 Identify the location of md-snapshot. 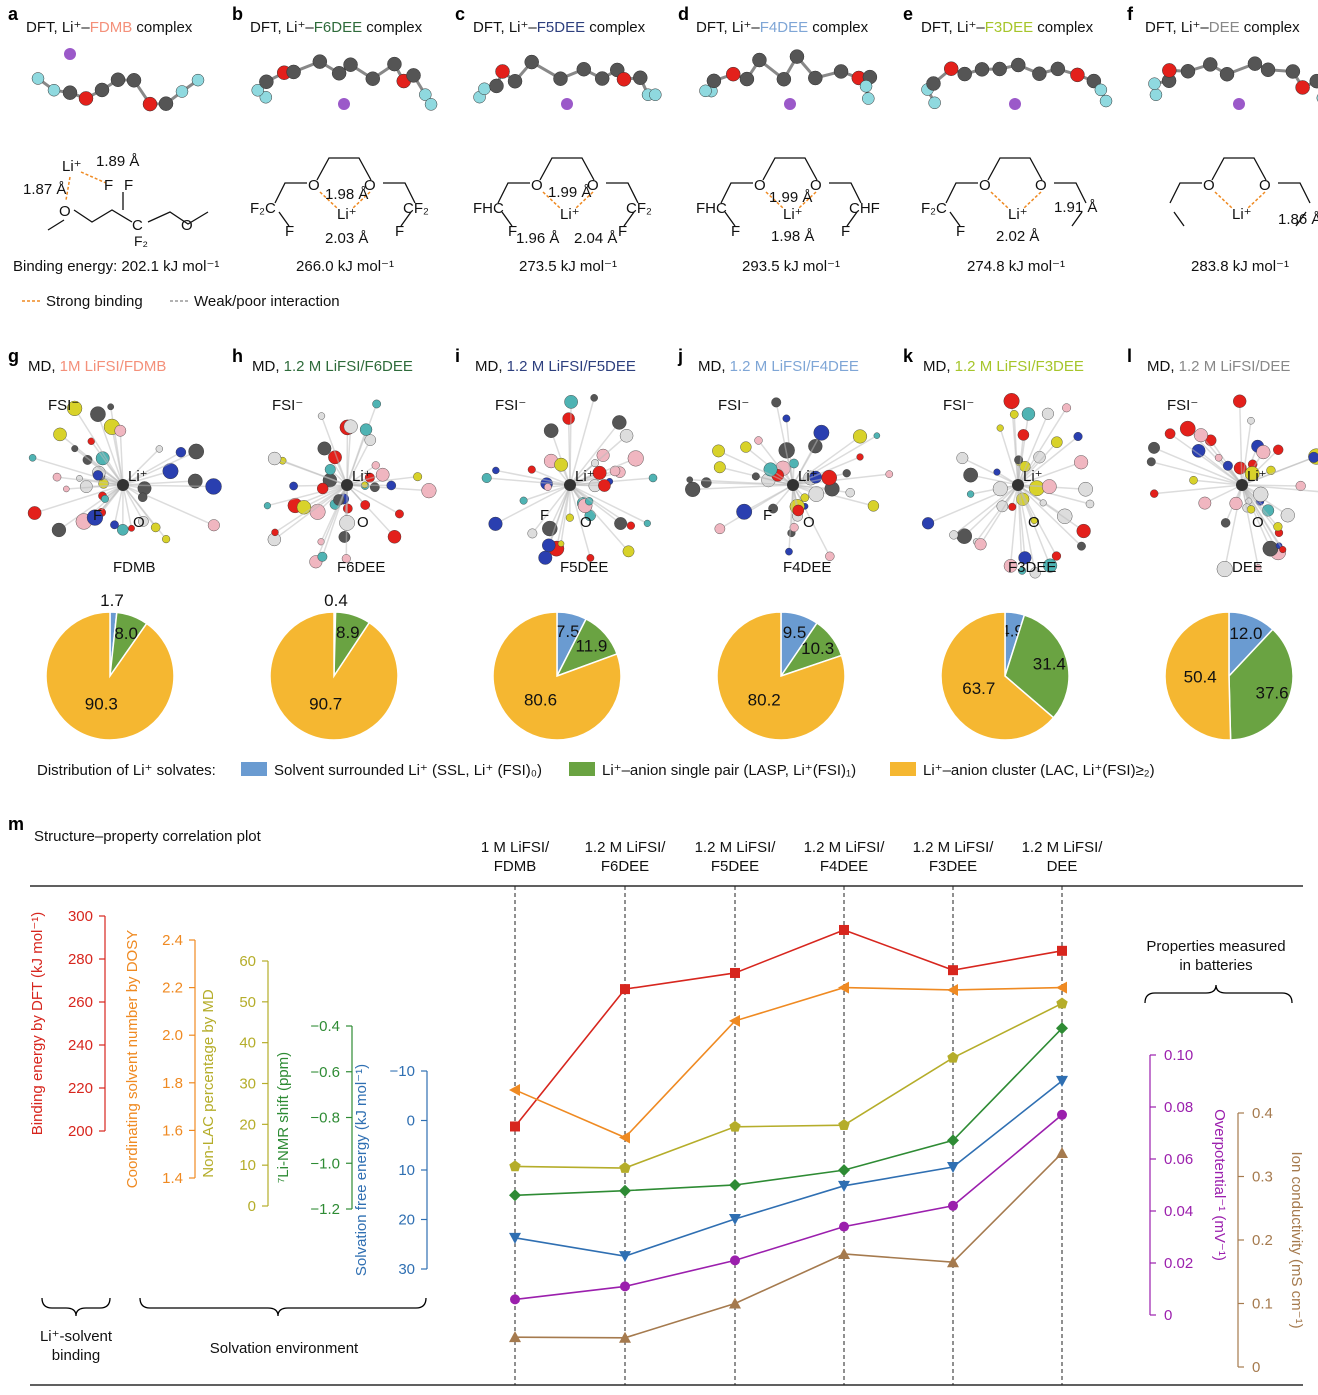
(1008, 485).